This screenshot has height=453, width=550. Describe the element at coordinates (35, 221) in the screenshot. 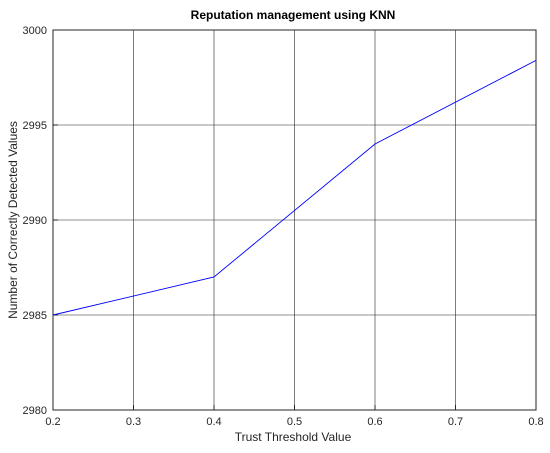

I see `y-tick-label: 2990` at that location.